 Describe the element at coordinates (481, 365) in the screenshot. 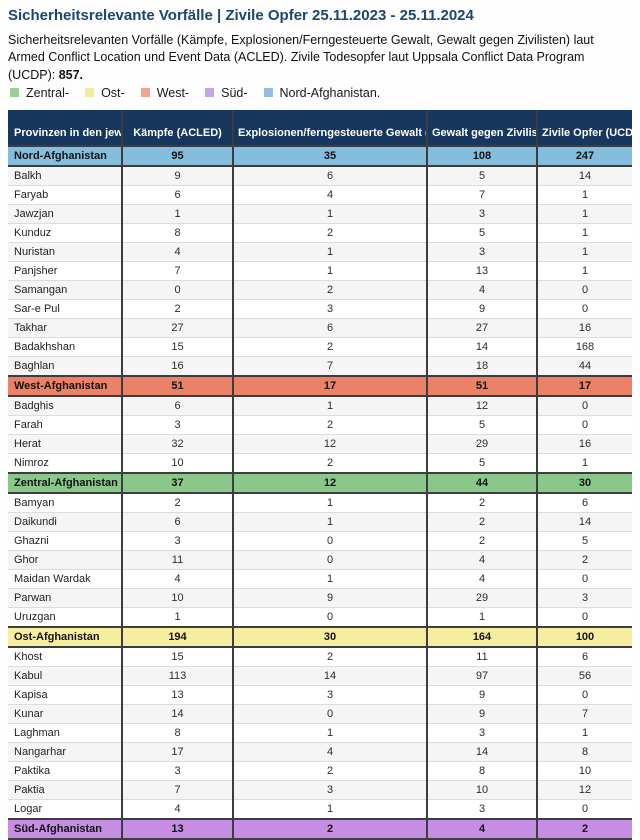

I see `value-cell: 18` at that location.